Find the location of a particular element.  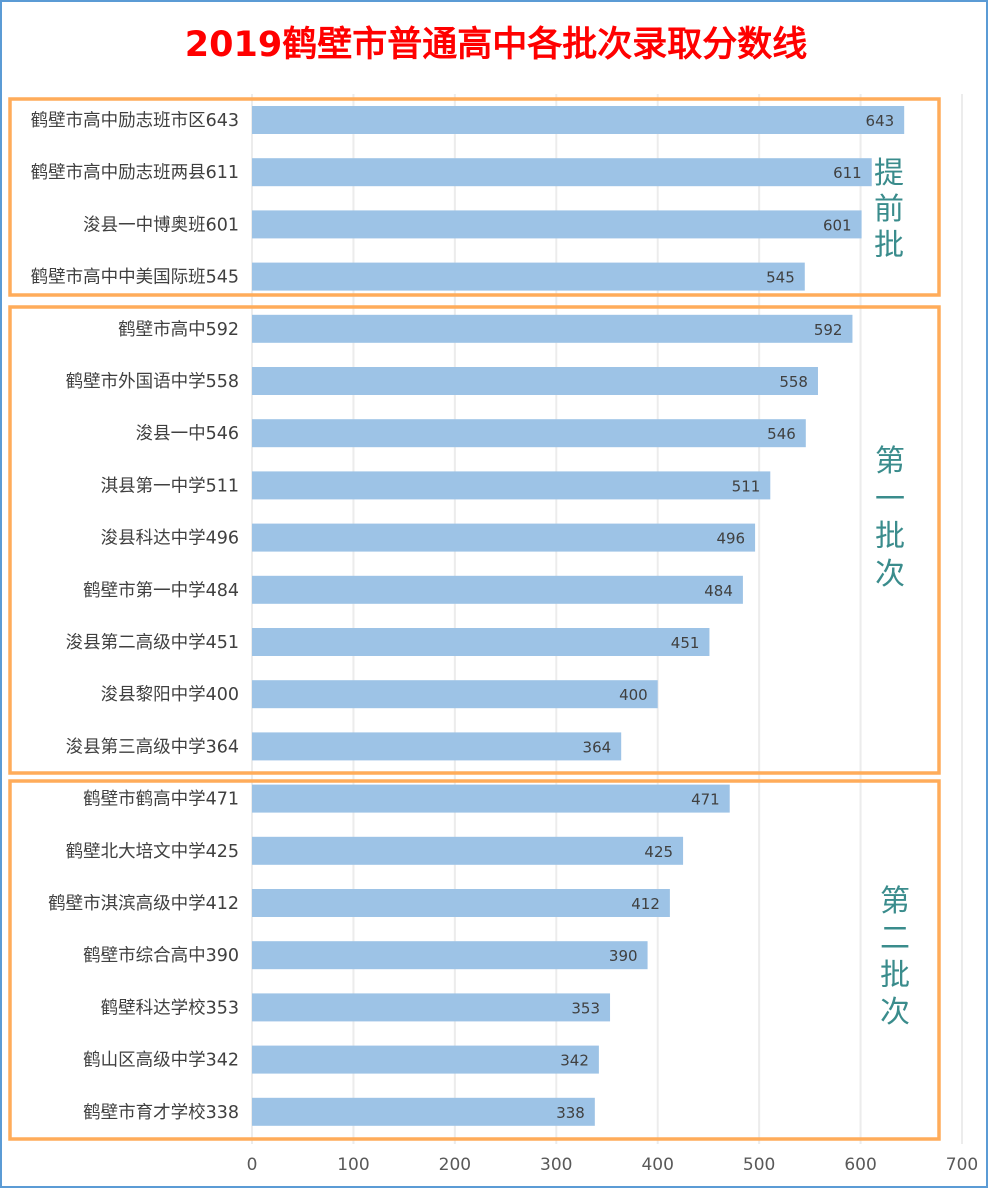

data-label: 451 is located at coordinates (685, 643).